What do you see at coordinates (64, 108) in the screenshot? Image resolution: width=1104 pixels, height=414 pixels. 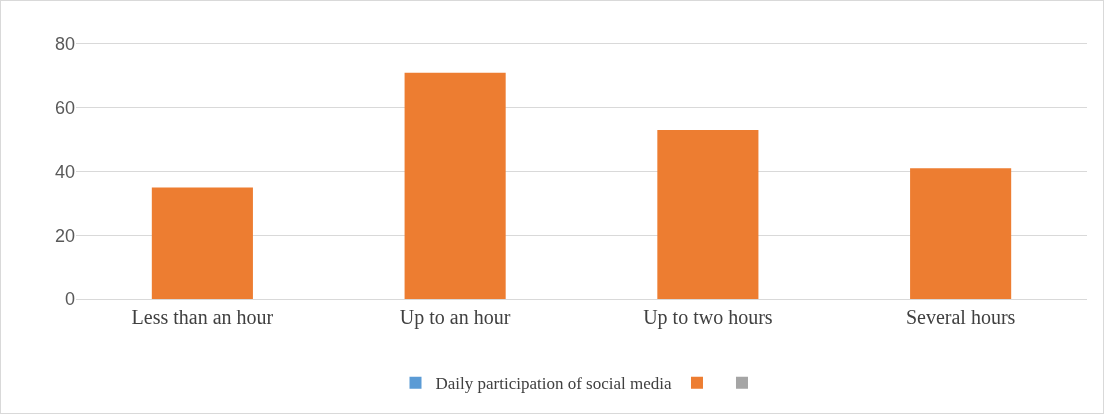 I see `y-tick-label: 60` at bounding box center [64, 108].